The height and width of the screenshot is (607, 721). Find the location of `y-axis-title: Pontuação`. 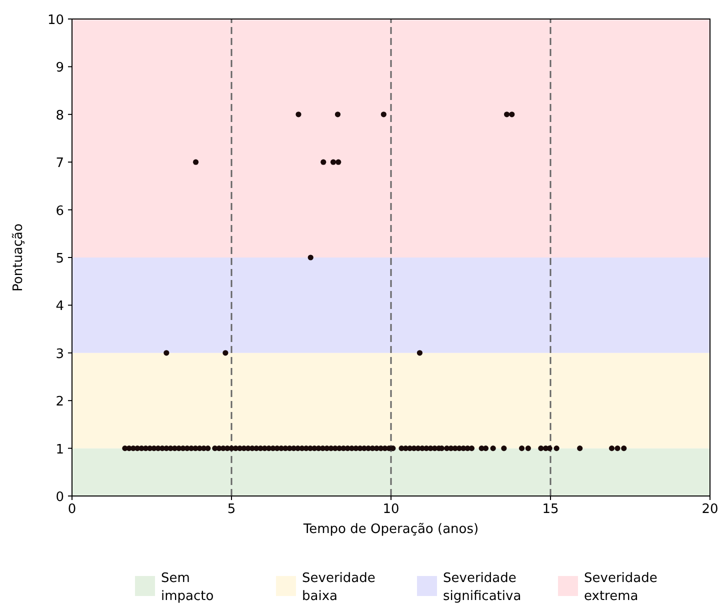

y-axis-title: Pontuação is located at coordinates (18, 257).